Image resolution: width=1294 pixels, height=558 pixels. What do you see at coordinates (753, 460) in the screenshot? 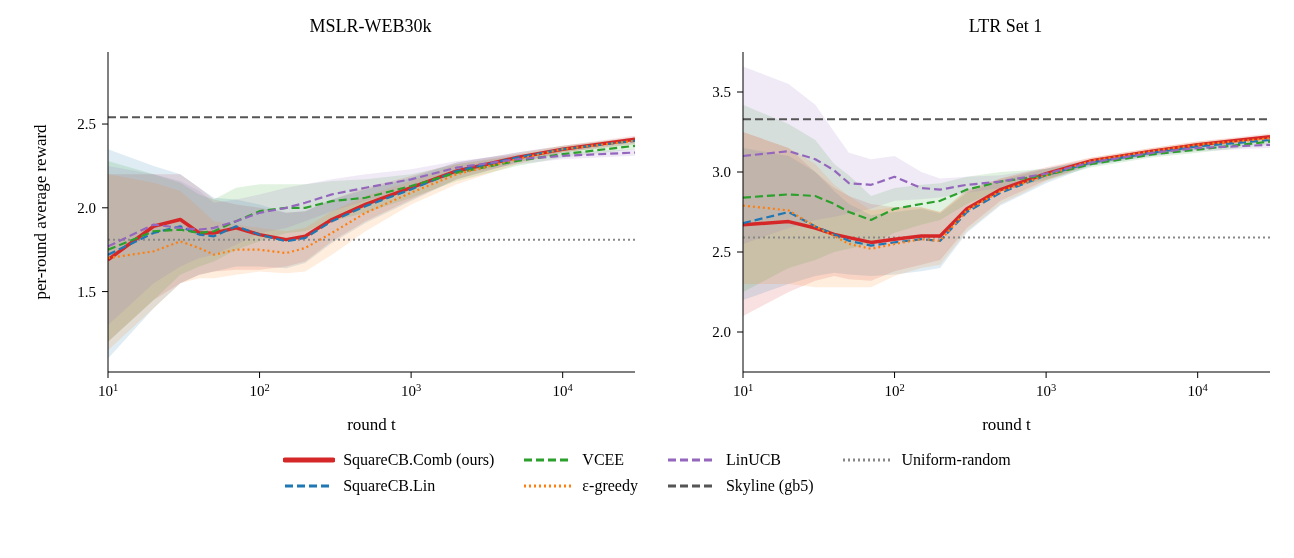
I see `legend-label: LinUCB` at bounding box center [753, 460].